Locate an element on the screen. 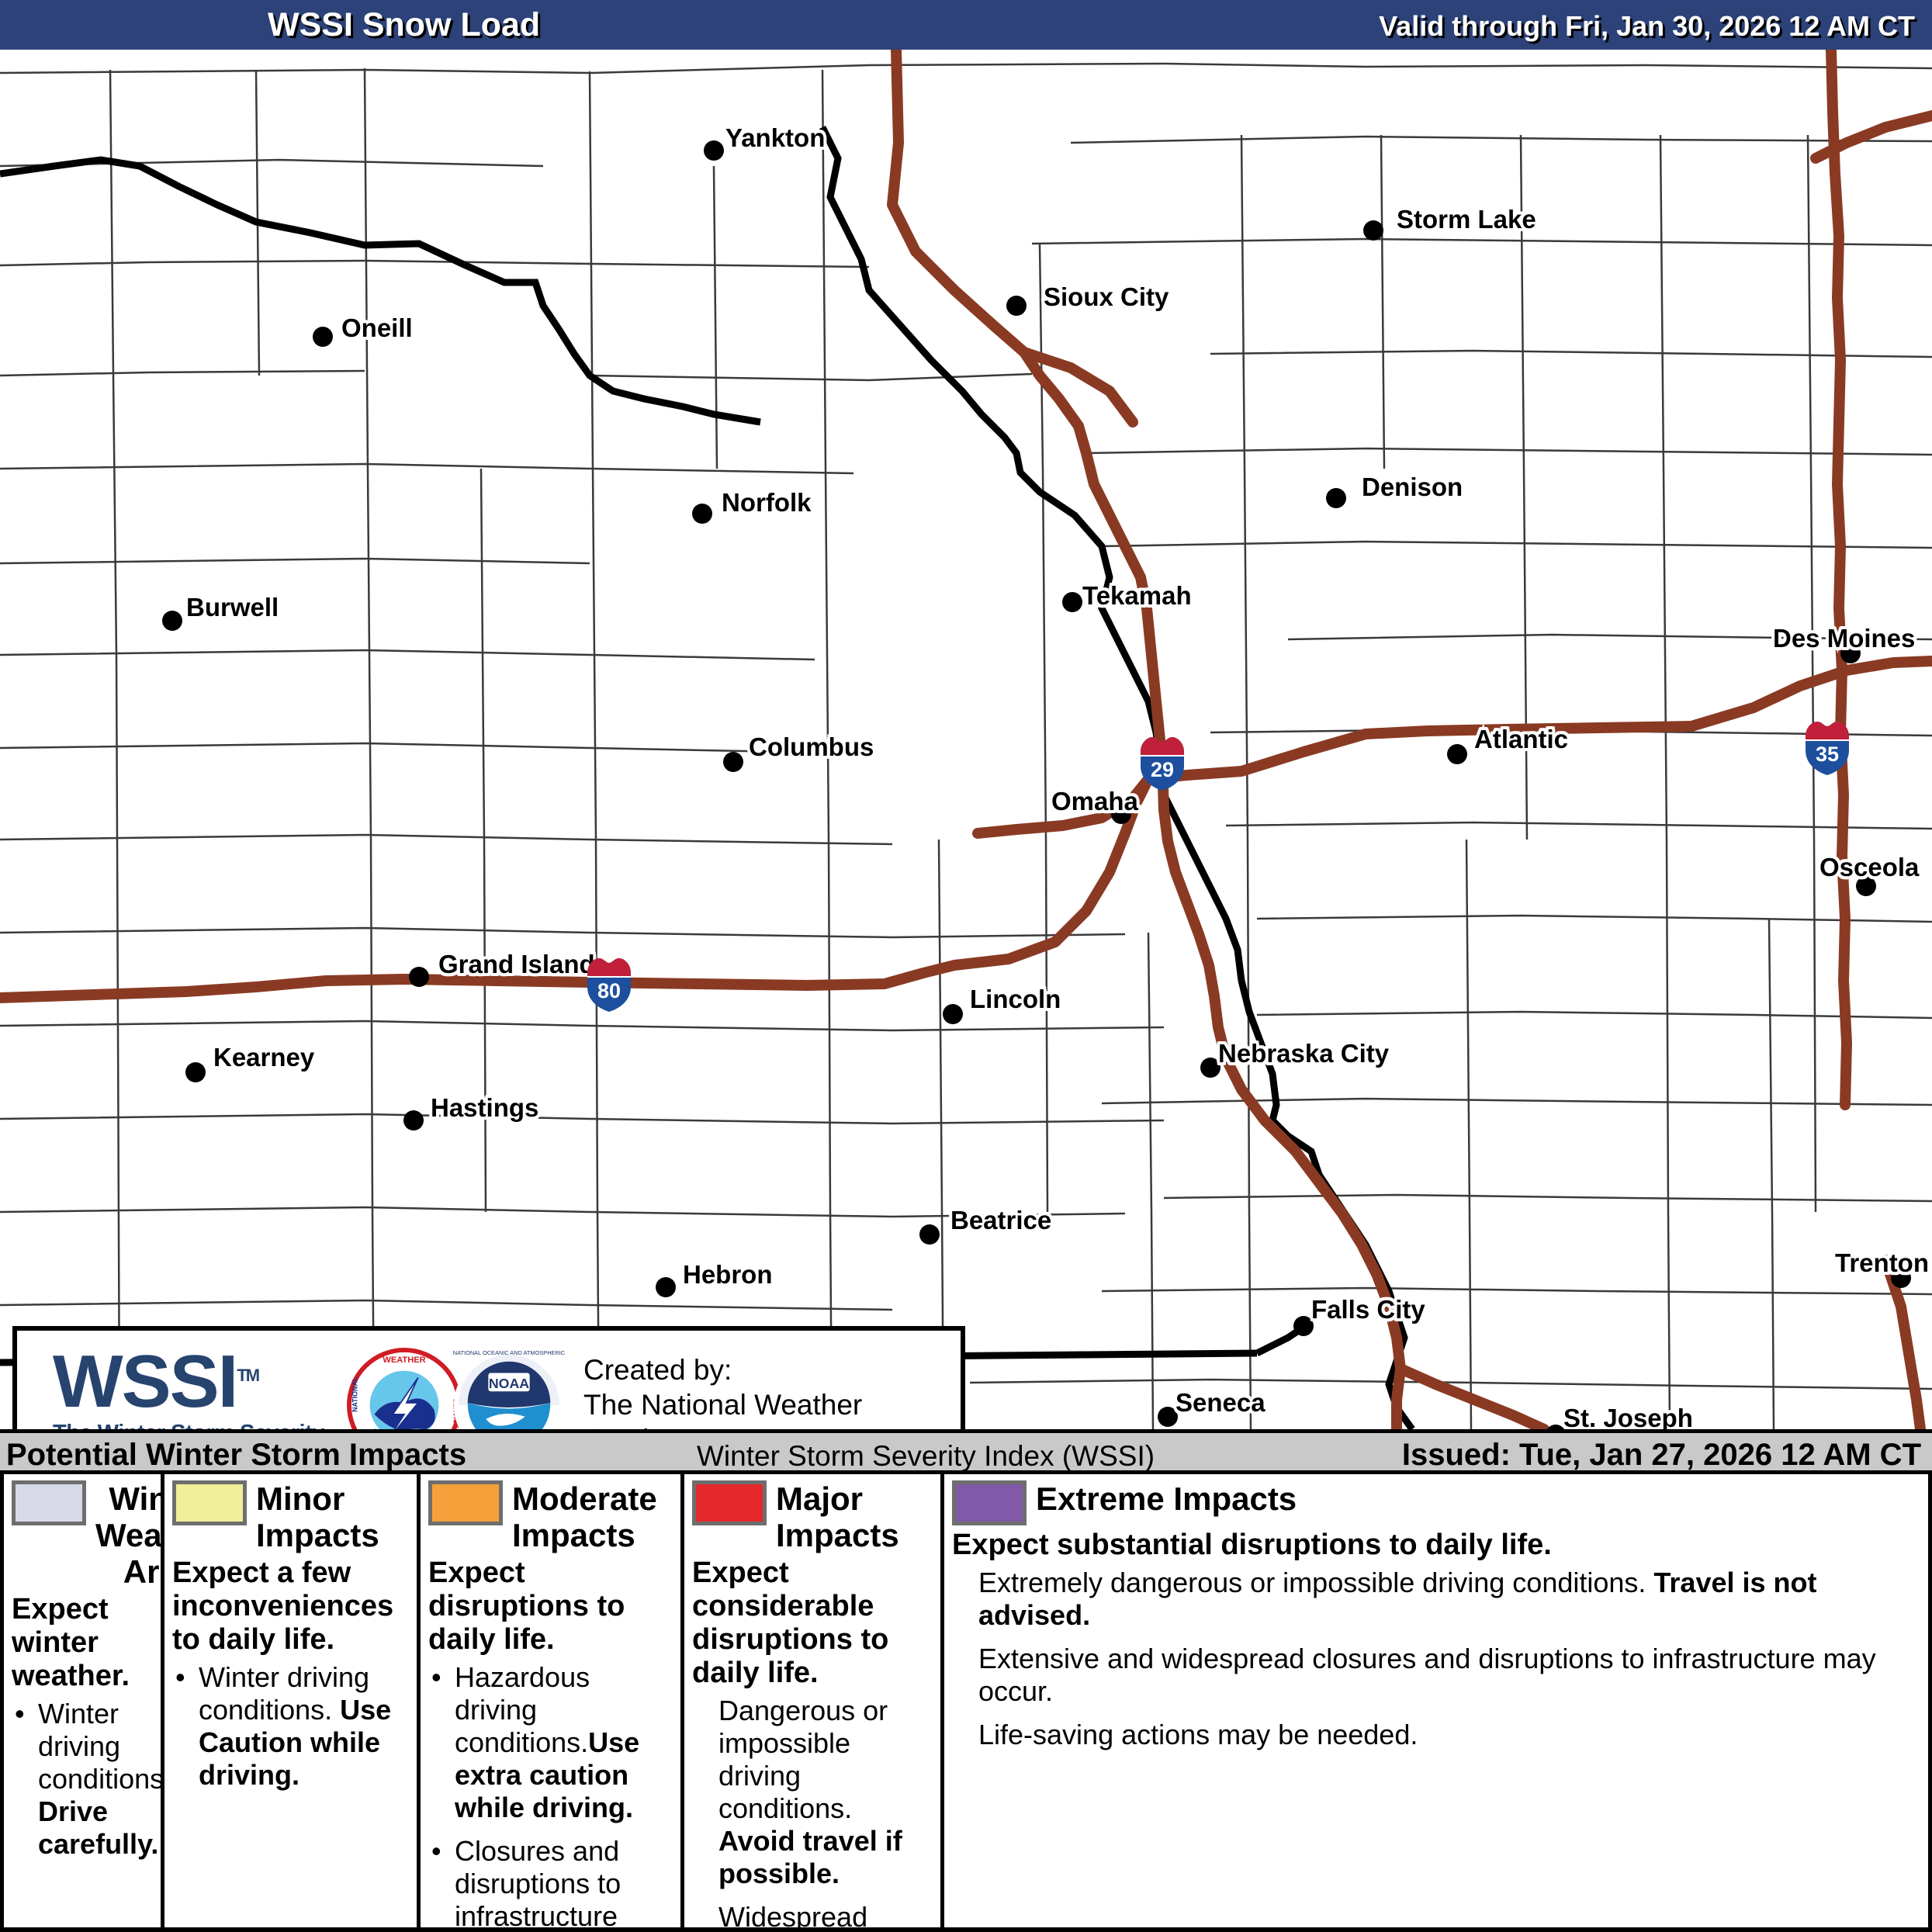  city-label: Osceola is located at coordinates (1868, 867).